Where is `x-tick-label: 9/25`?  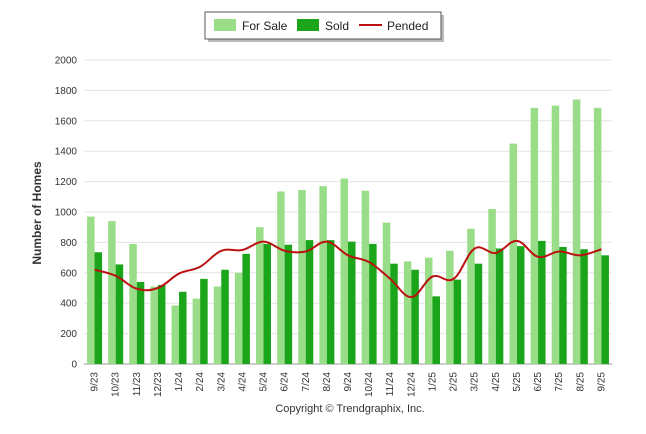 x-tick-label: 9/25 is located at coordinates (601, 382).